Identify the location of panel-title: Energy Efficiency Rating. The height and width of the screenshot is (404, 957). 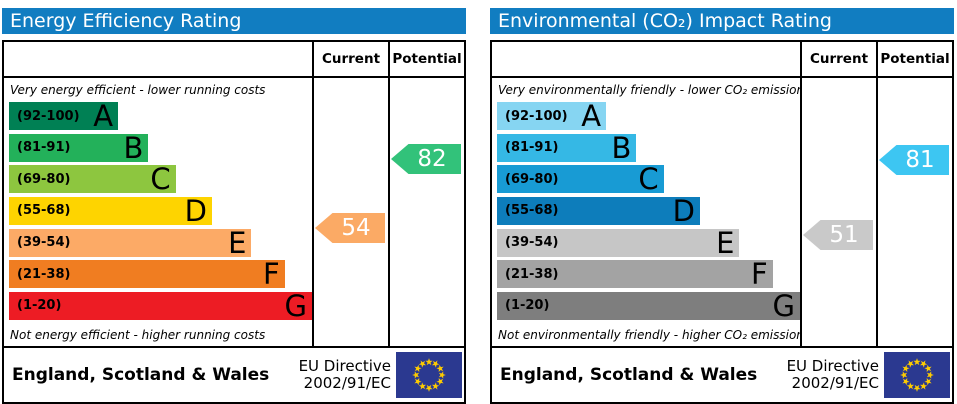
(126, 21).